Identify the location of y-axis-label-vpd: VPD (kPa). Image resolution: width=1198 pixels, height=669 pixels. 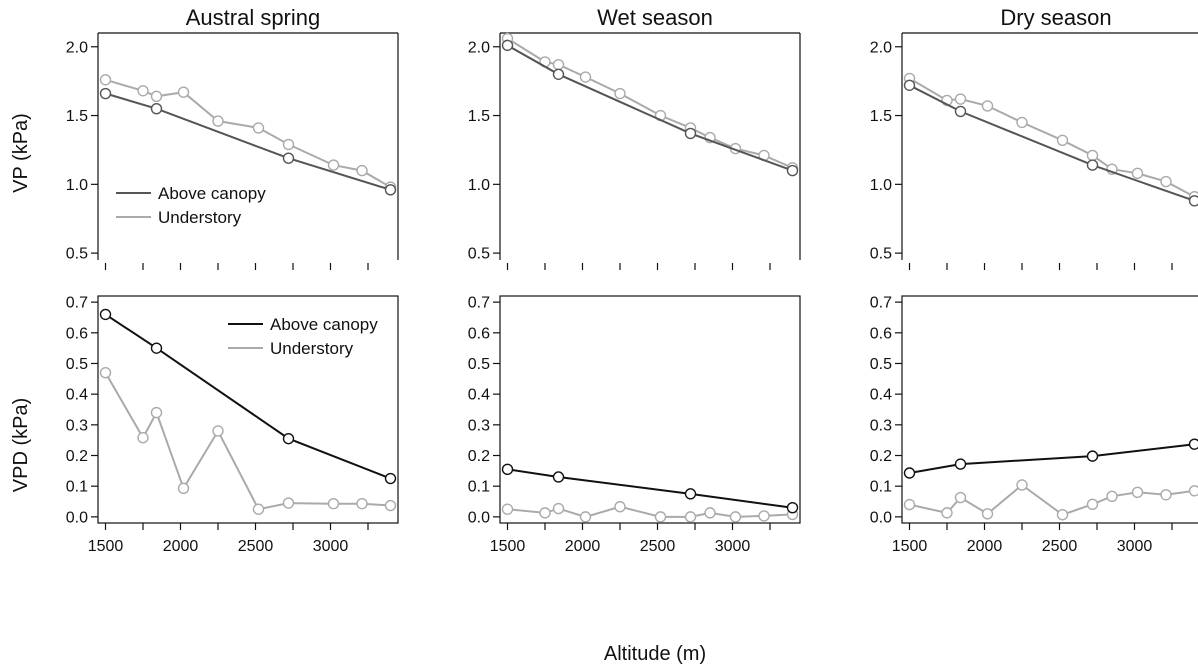
(21, 445).